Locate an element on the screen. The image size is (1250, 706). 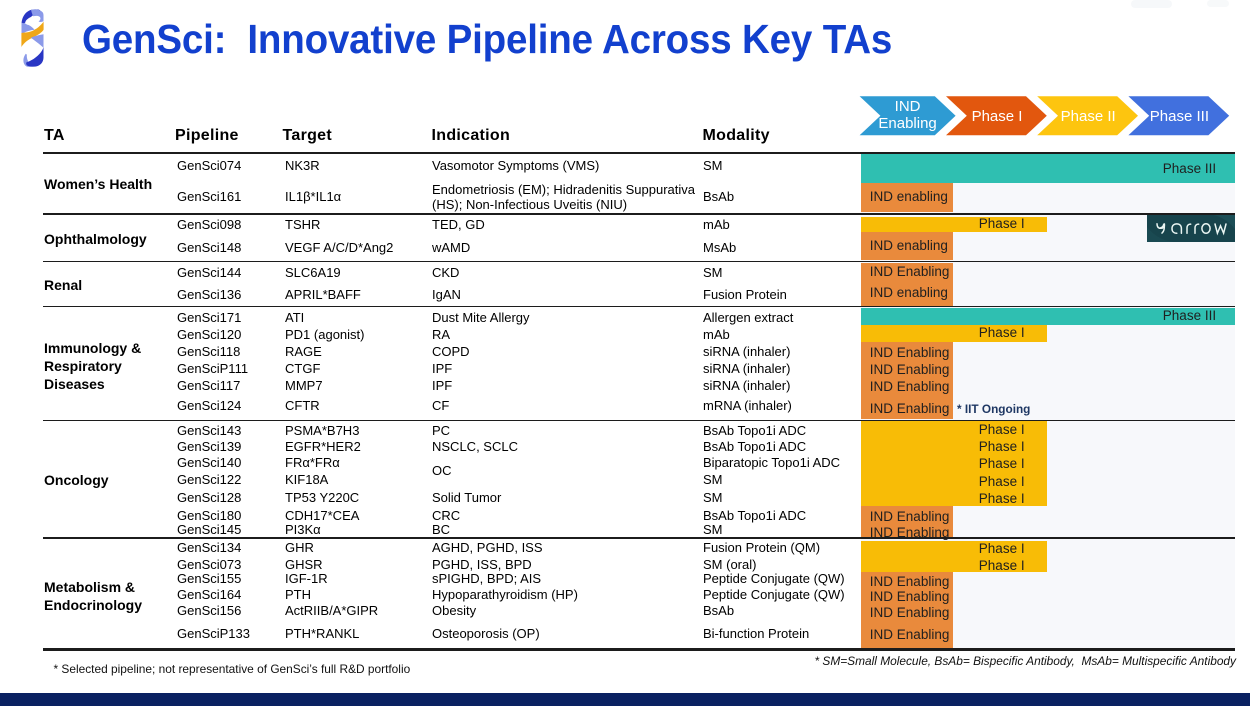
svg-text: IND is located at coordinates (908, 106).